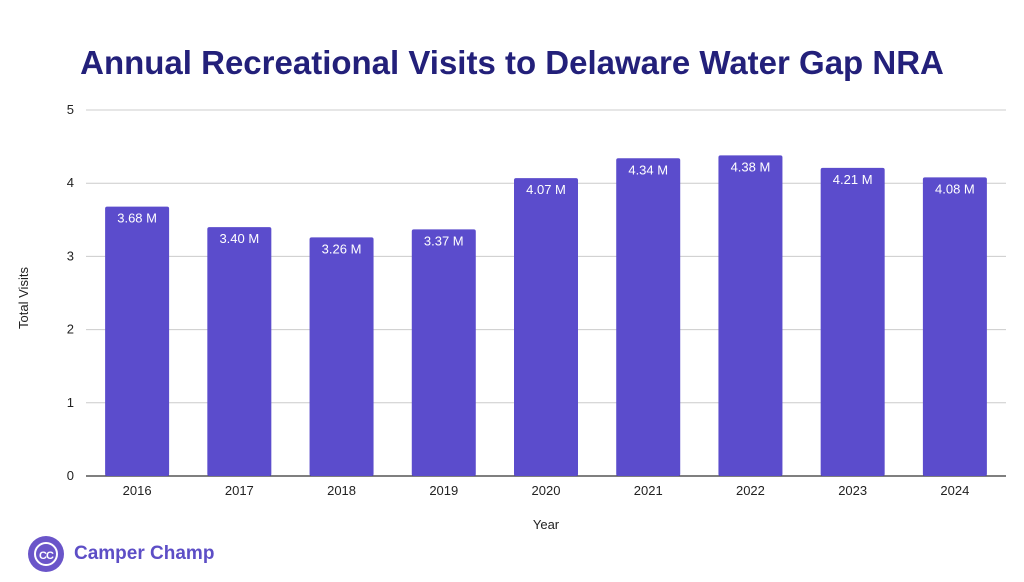  Describe the element at coordinates (954, 490) in the screenshot. I see `x-tick-label: 2024` at that location.